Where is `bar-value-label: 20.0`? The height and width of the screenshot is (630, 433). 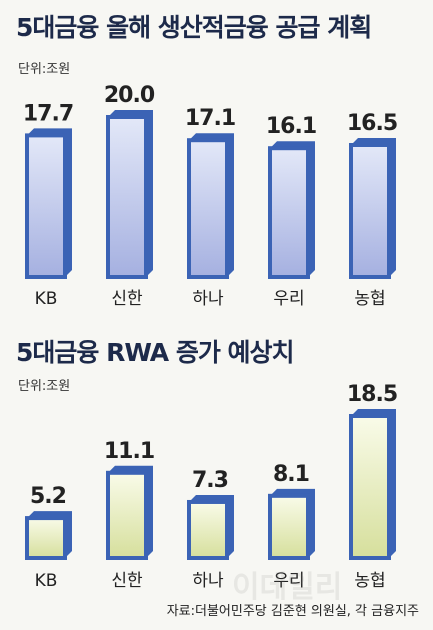
bar-value-label: 20.0 is located at coordinates (129, 95).